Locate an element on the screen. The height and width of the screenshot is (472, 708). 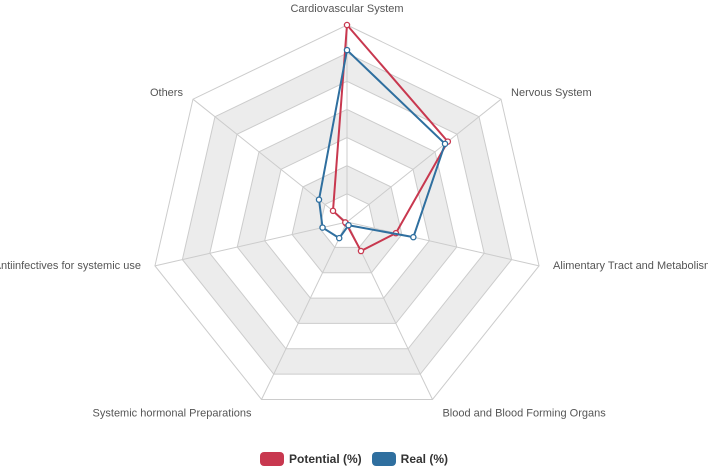
legend: Potential (%) Real (%) is located at coordinates (354, 459).